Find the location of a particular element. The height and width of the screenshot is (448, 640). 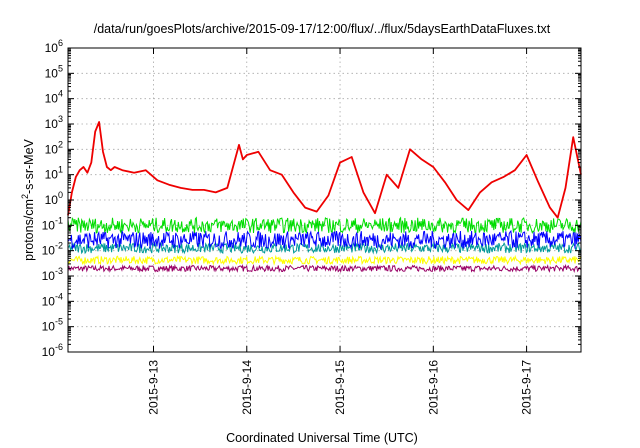

y-tick-label: 10⁶ is located at coordinates (54, 46).